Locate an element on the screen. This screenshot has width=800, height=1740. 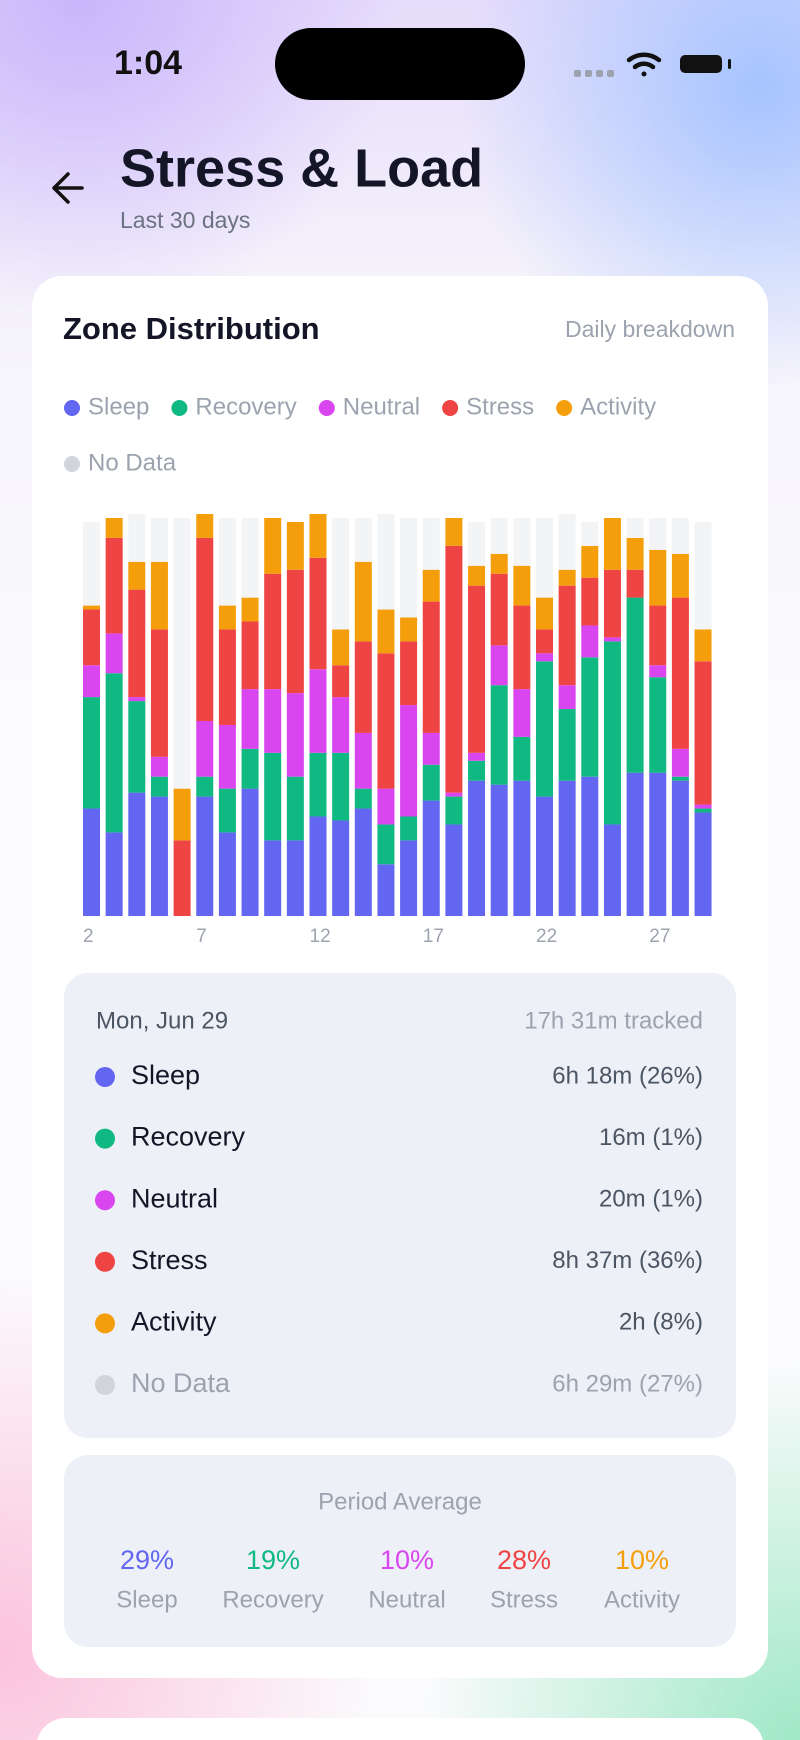
legend-label: Recovery is located at coordinates (245, 406).